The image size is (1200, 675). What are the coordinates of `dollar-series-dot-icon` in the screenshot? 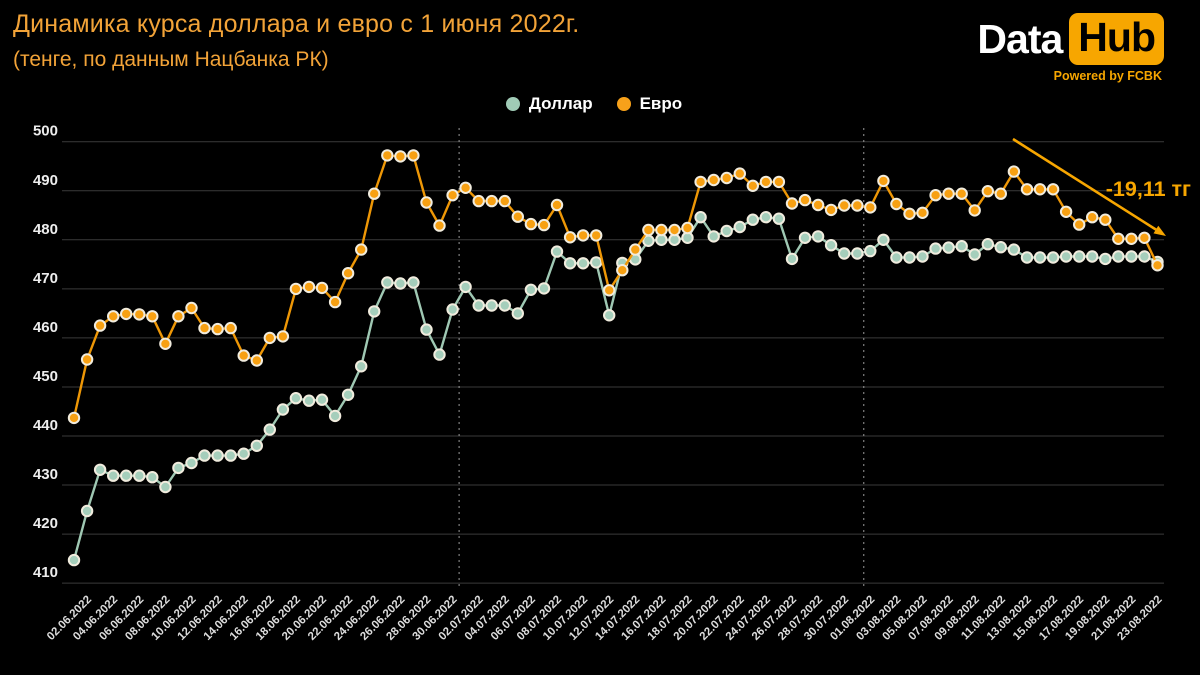 It's located at (512, 104).